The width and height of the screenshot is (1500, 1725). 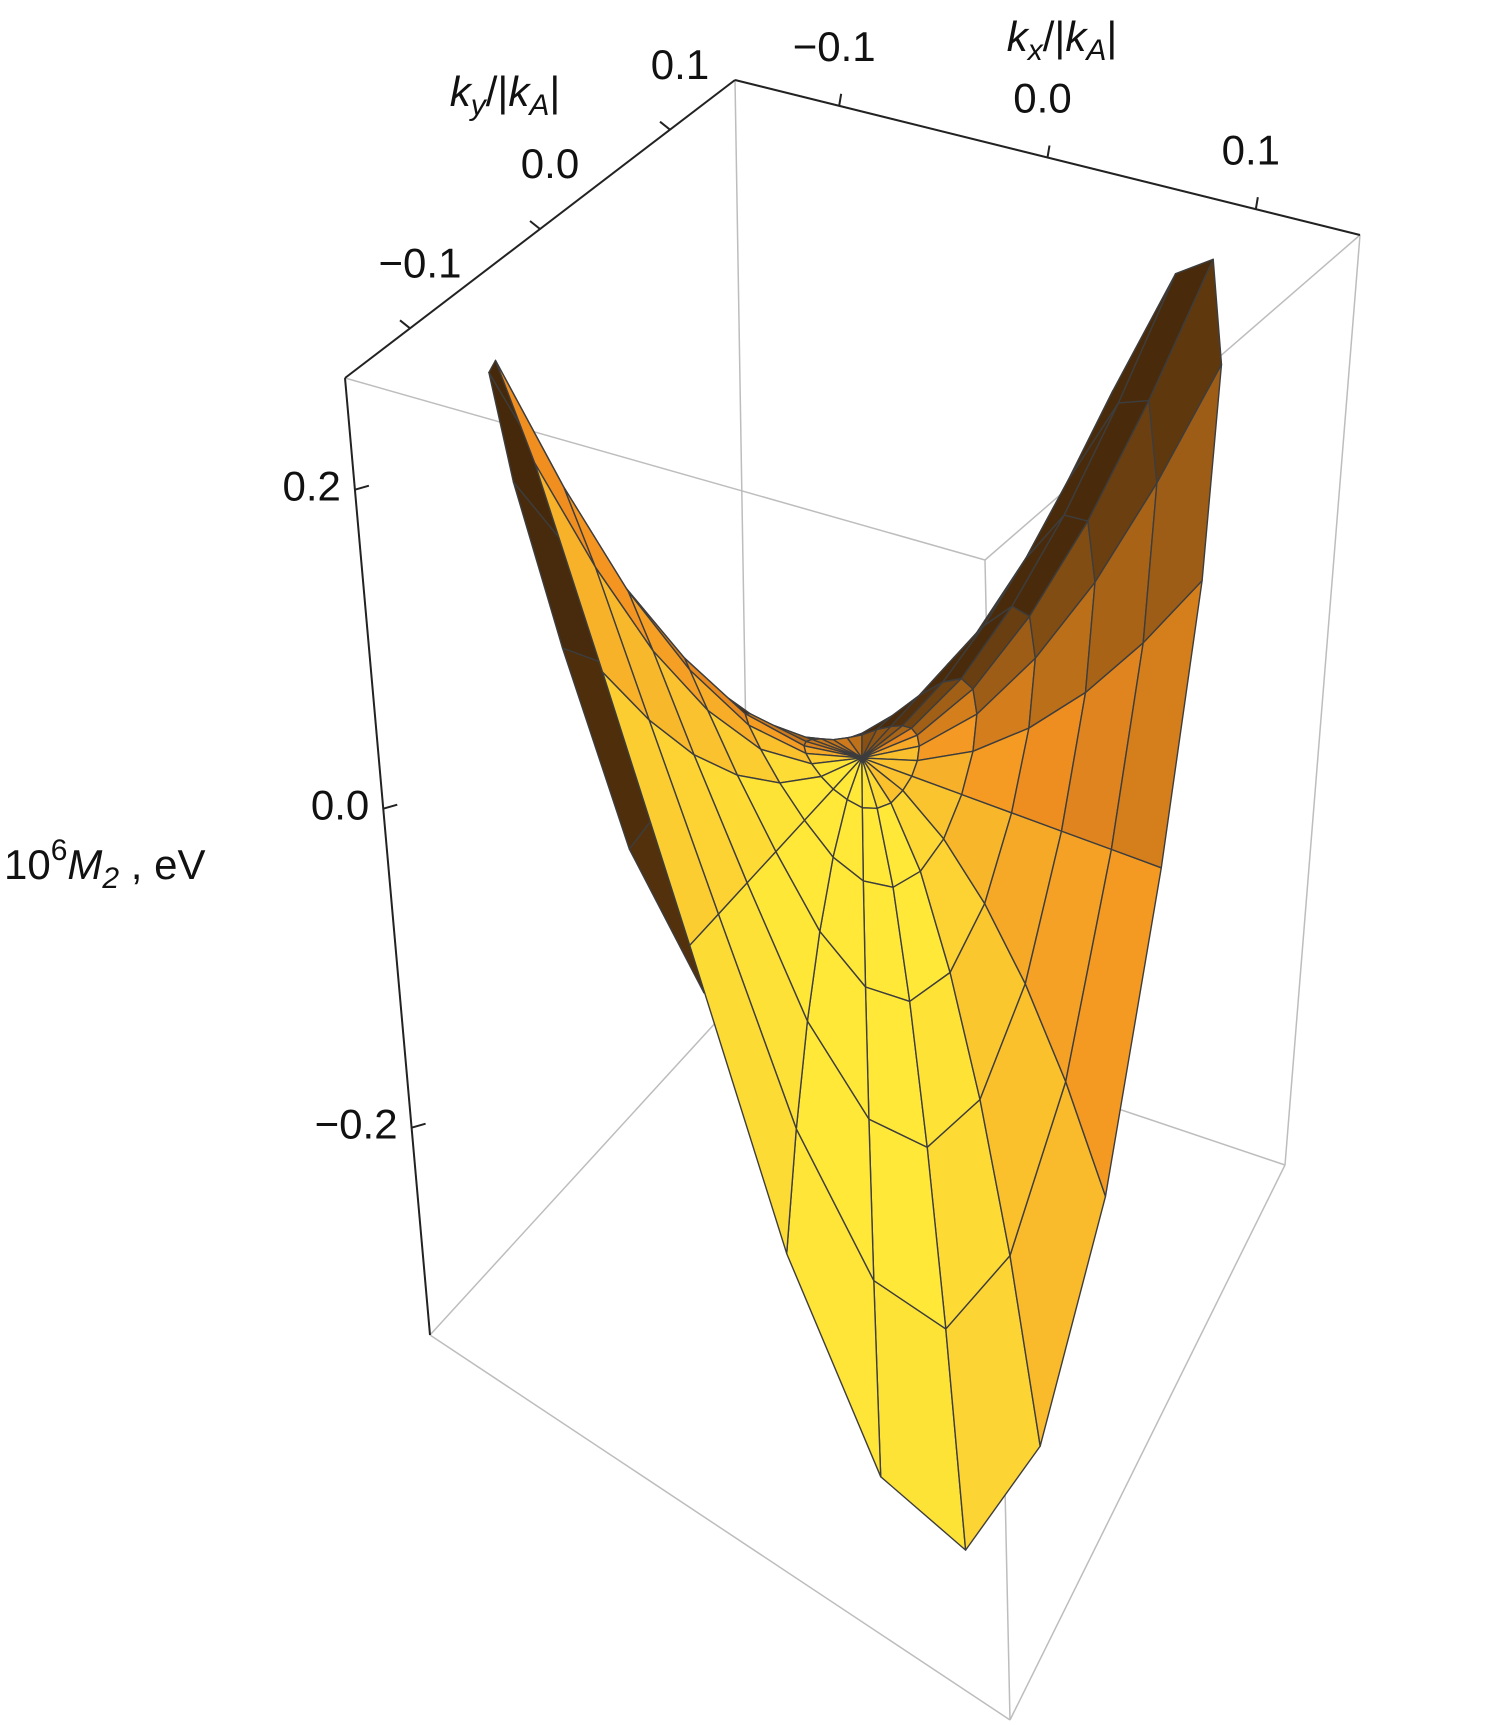 I want to click on label-part: y, so click(x=478, y=105).